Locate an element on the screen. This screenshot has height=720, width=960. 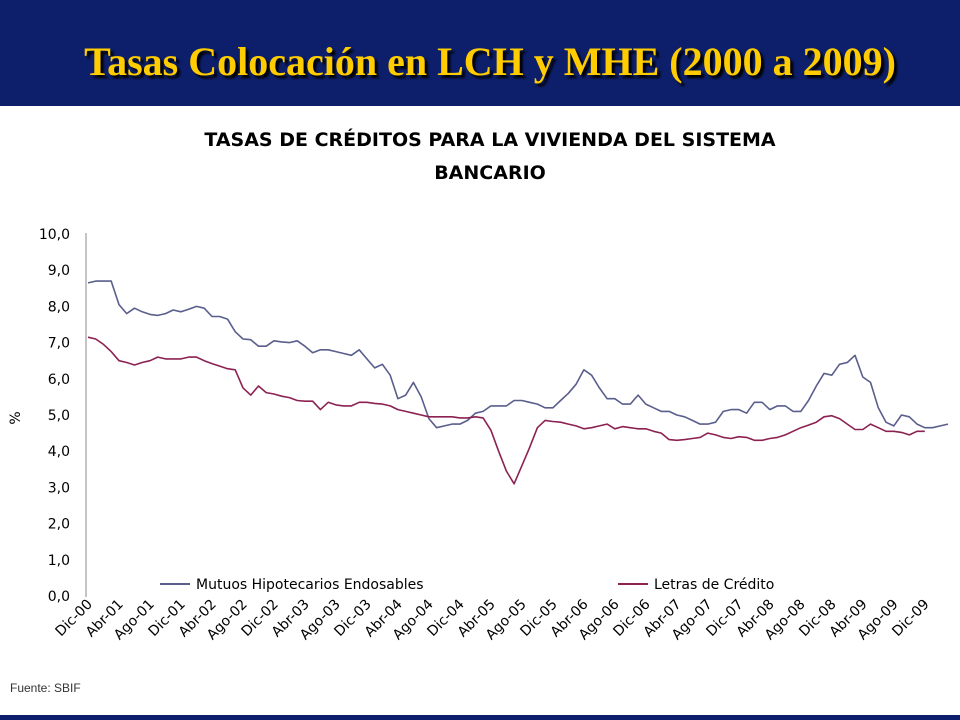
y-tick-label: 5,0 is located at coordinates (59, 416).